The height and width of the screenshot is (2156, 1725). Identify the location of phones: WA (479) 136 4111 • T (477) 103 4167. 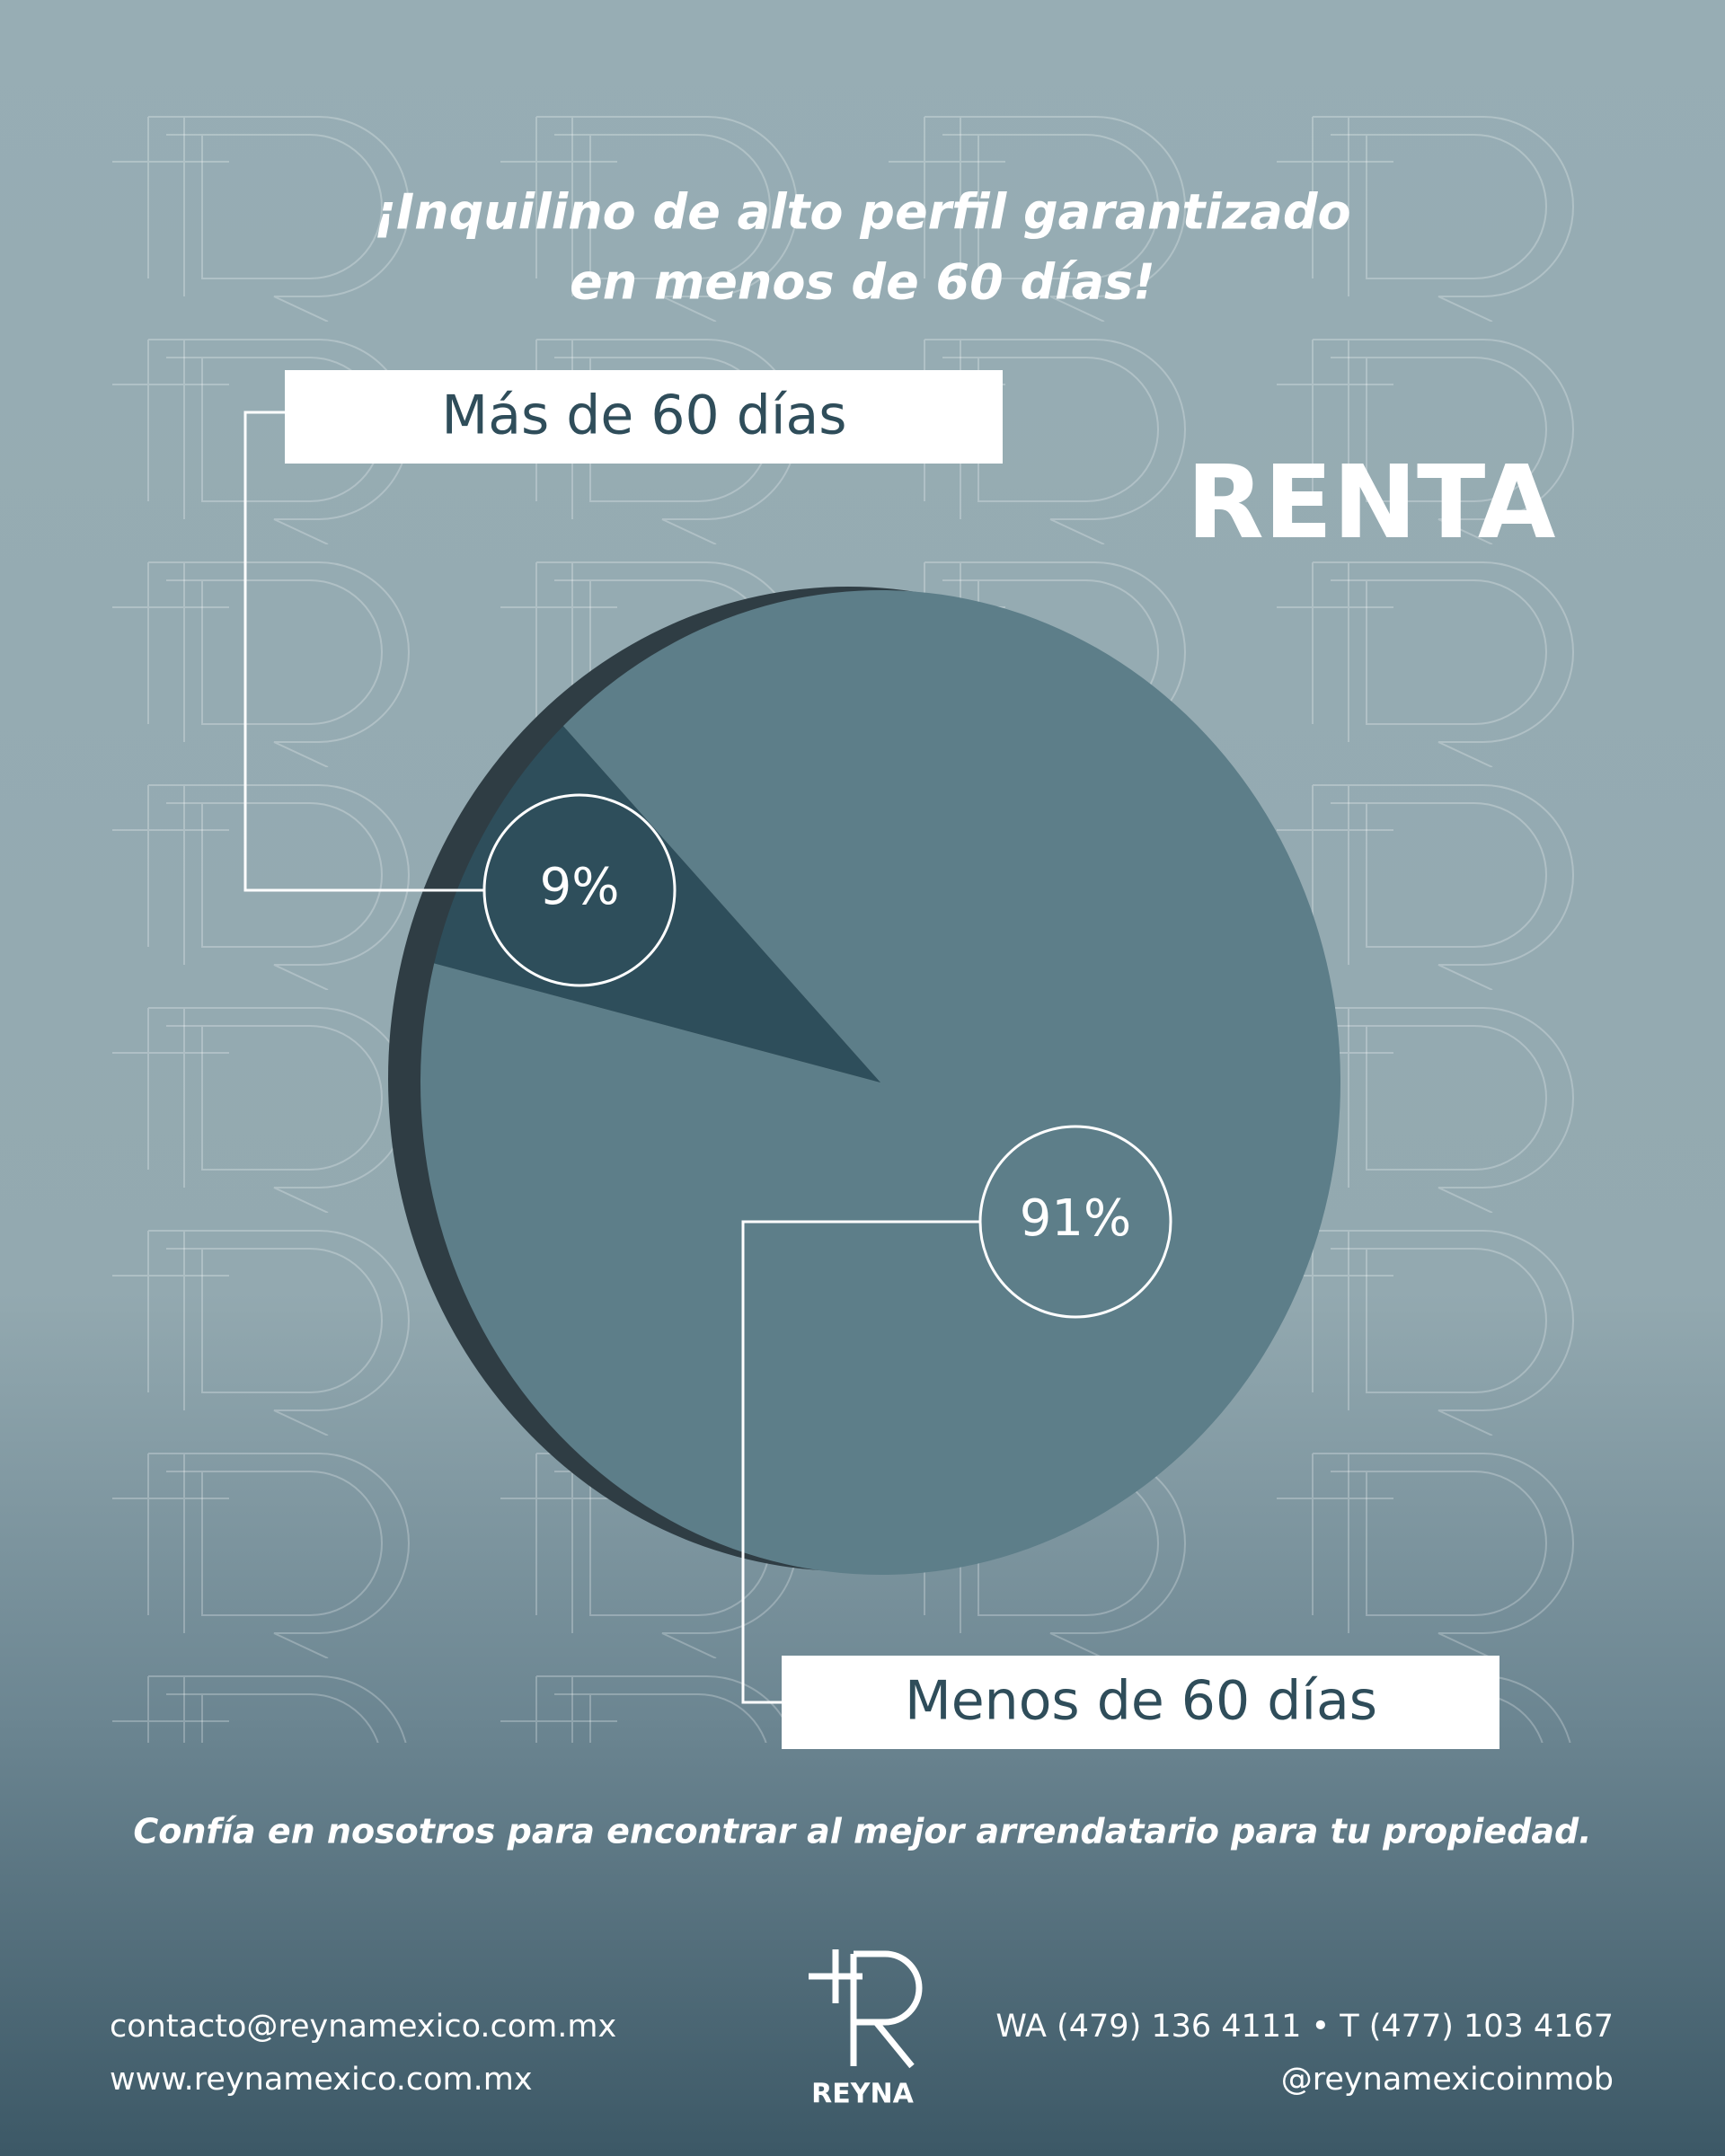
(1304, 2027).